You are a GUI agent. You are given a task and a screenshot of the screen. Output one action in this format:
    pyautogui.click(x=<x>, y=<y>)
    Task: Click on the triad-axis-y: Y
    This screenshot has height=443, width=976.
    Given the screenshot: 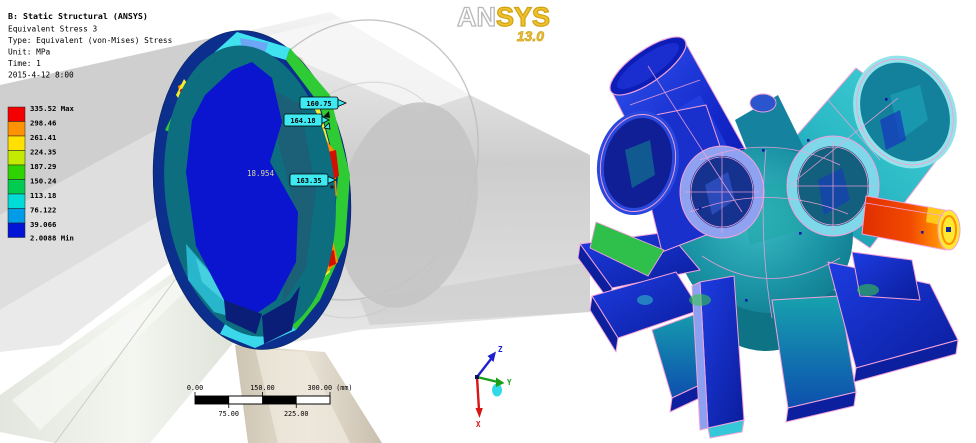 What is the action you would take?
    pyautogui.click(x=509, y=382)
    